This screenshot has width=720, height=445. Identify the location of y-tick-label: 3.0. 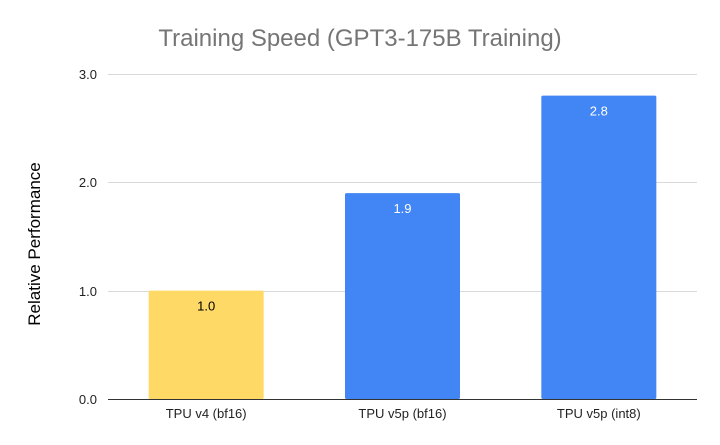
(88, 74).